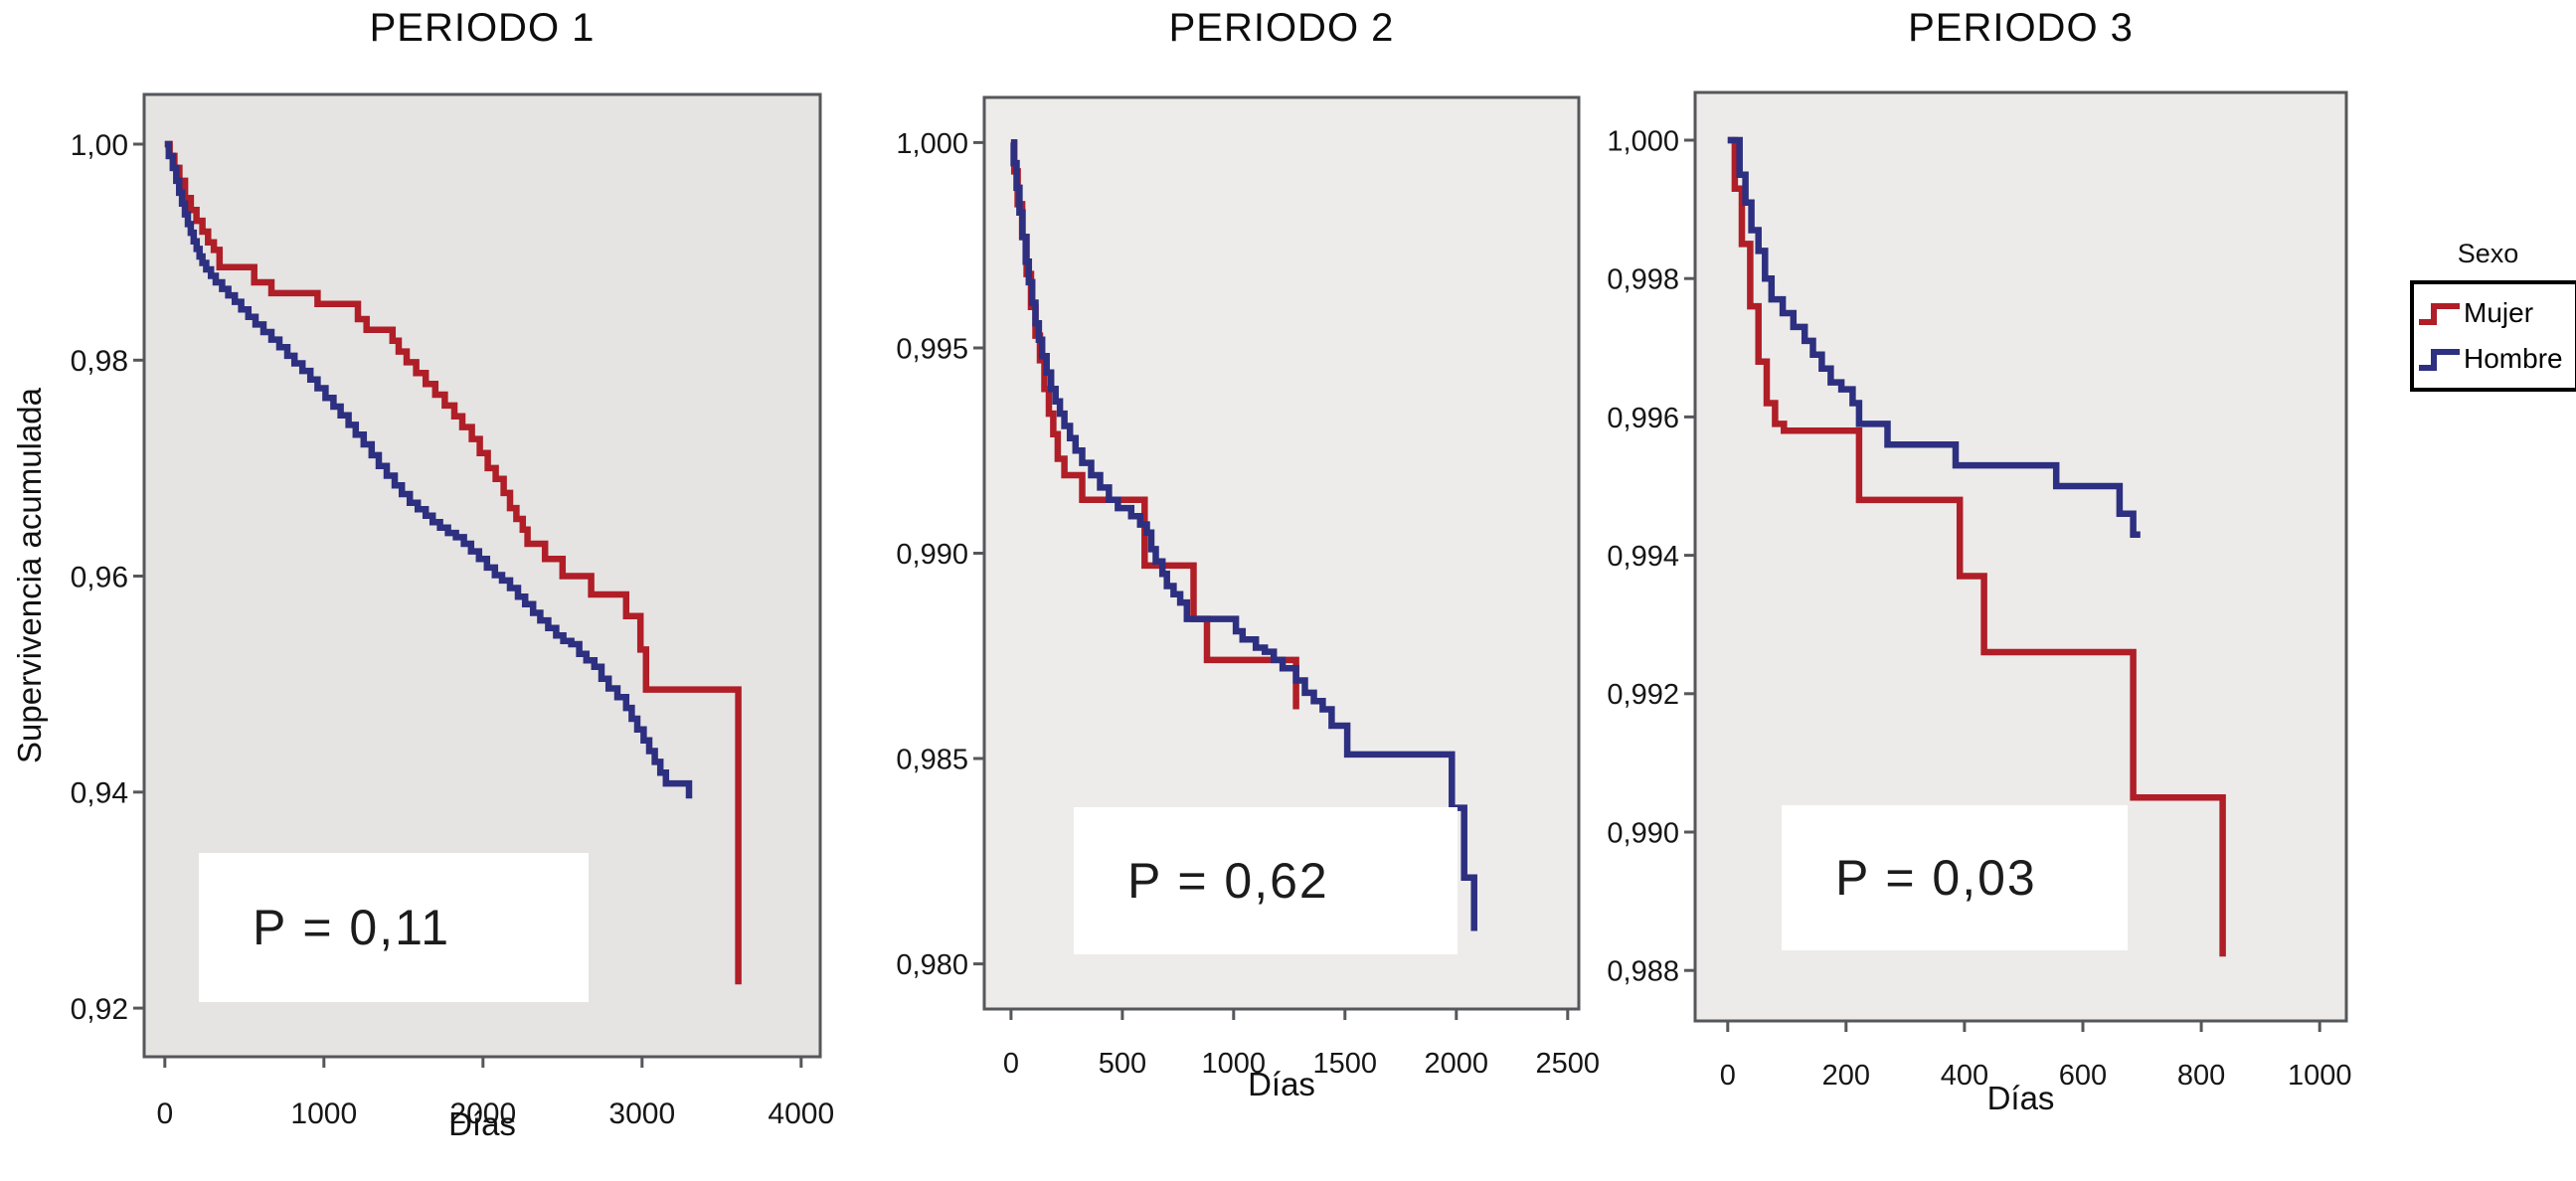  What do you see at coordinates (2439, 360) in the screenshot?
I see `hombre-step-line-icon` at bounding box center [2439, 360].